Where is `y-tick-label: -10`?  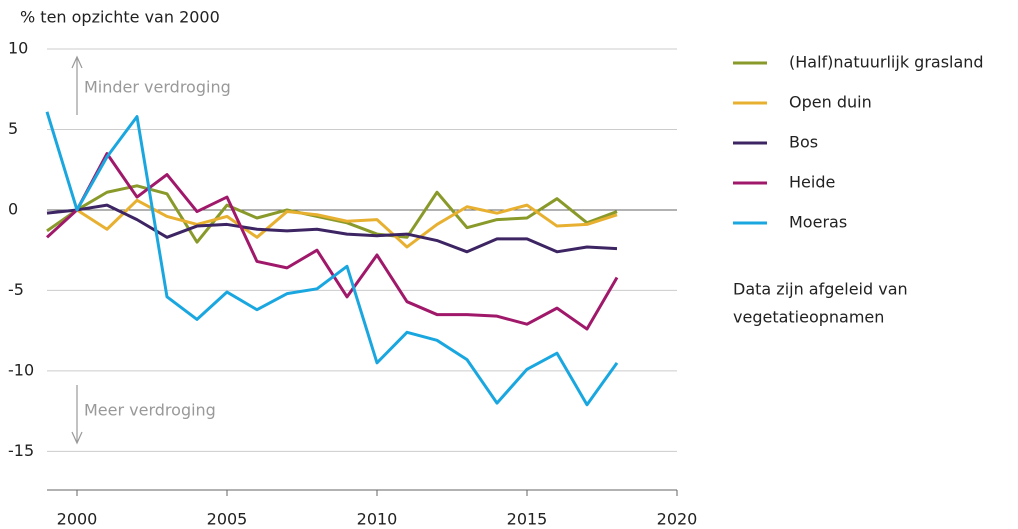
y-tick-label: -10 is located at coordinates (21, 369).